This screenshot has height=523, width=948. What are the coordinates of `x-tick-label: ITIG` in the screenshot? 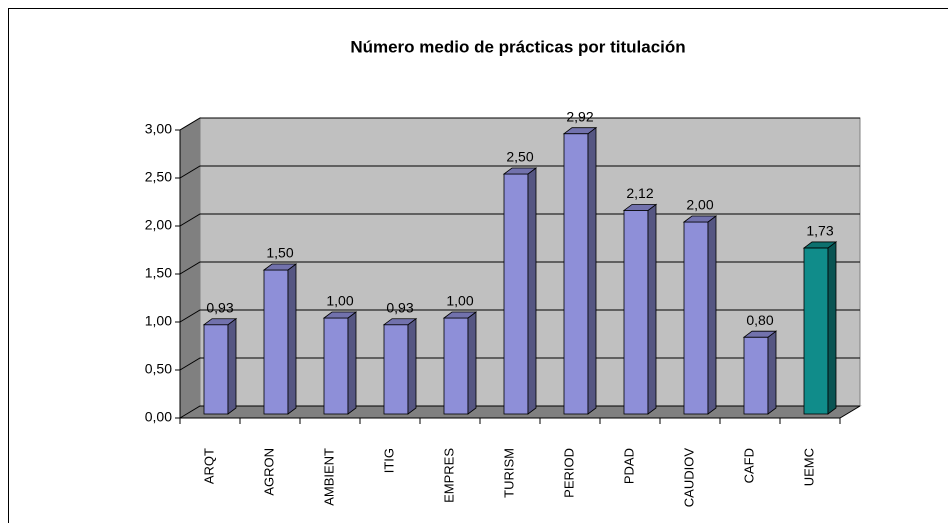 It's located at (388, 460).